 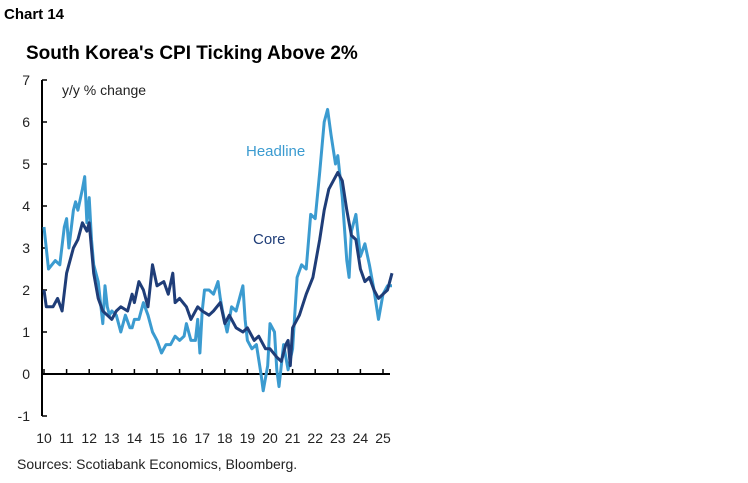 What do you see at coordinates (26, 206) in the screenshot?
I see `y-tick-label: 4` at bounding box center [26, 206].